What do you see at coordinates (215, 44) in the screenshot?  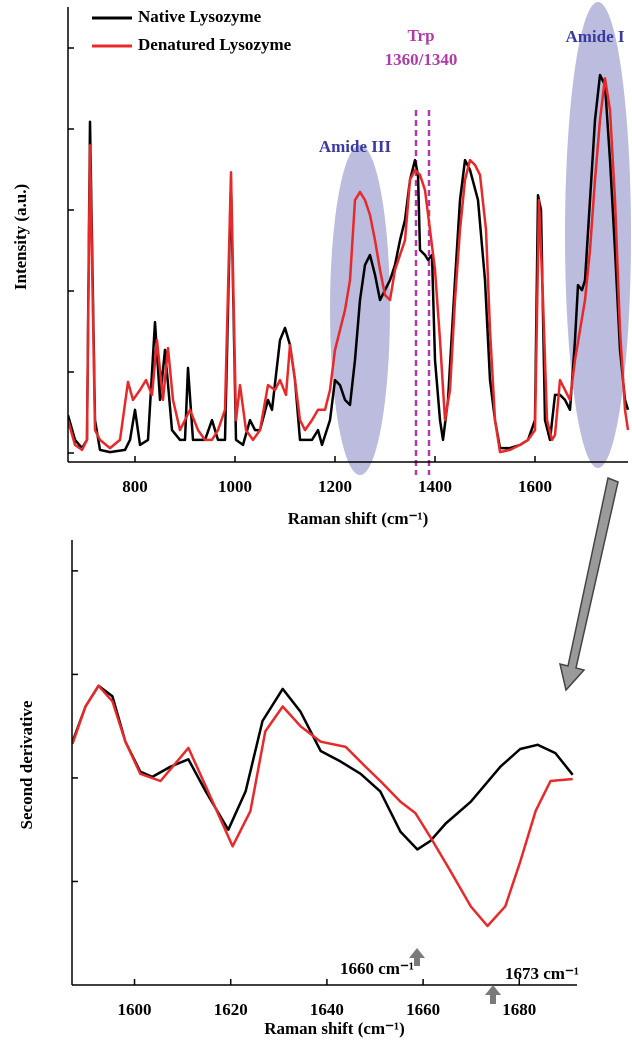 I see `legend-label: Denatured Lysozyme` at bounding box center [215, 44].